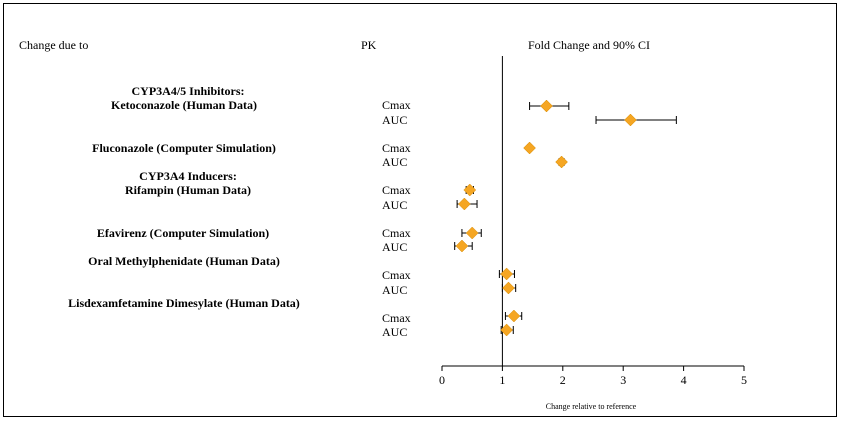 The height and width of the screenshot is (424, 844). I want to click on x-tick-label: 1, so click(502, 380).